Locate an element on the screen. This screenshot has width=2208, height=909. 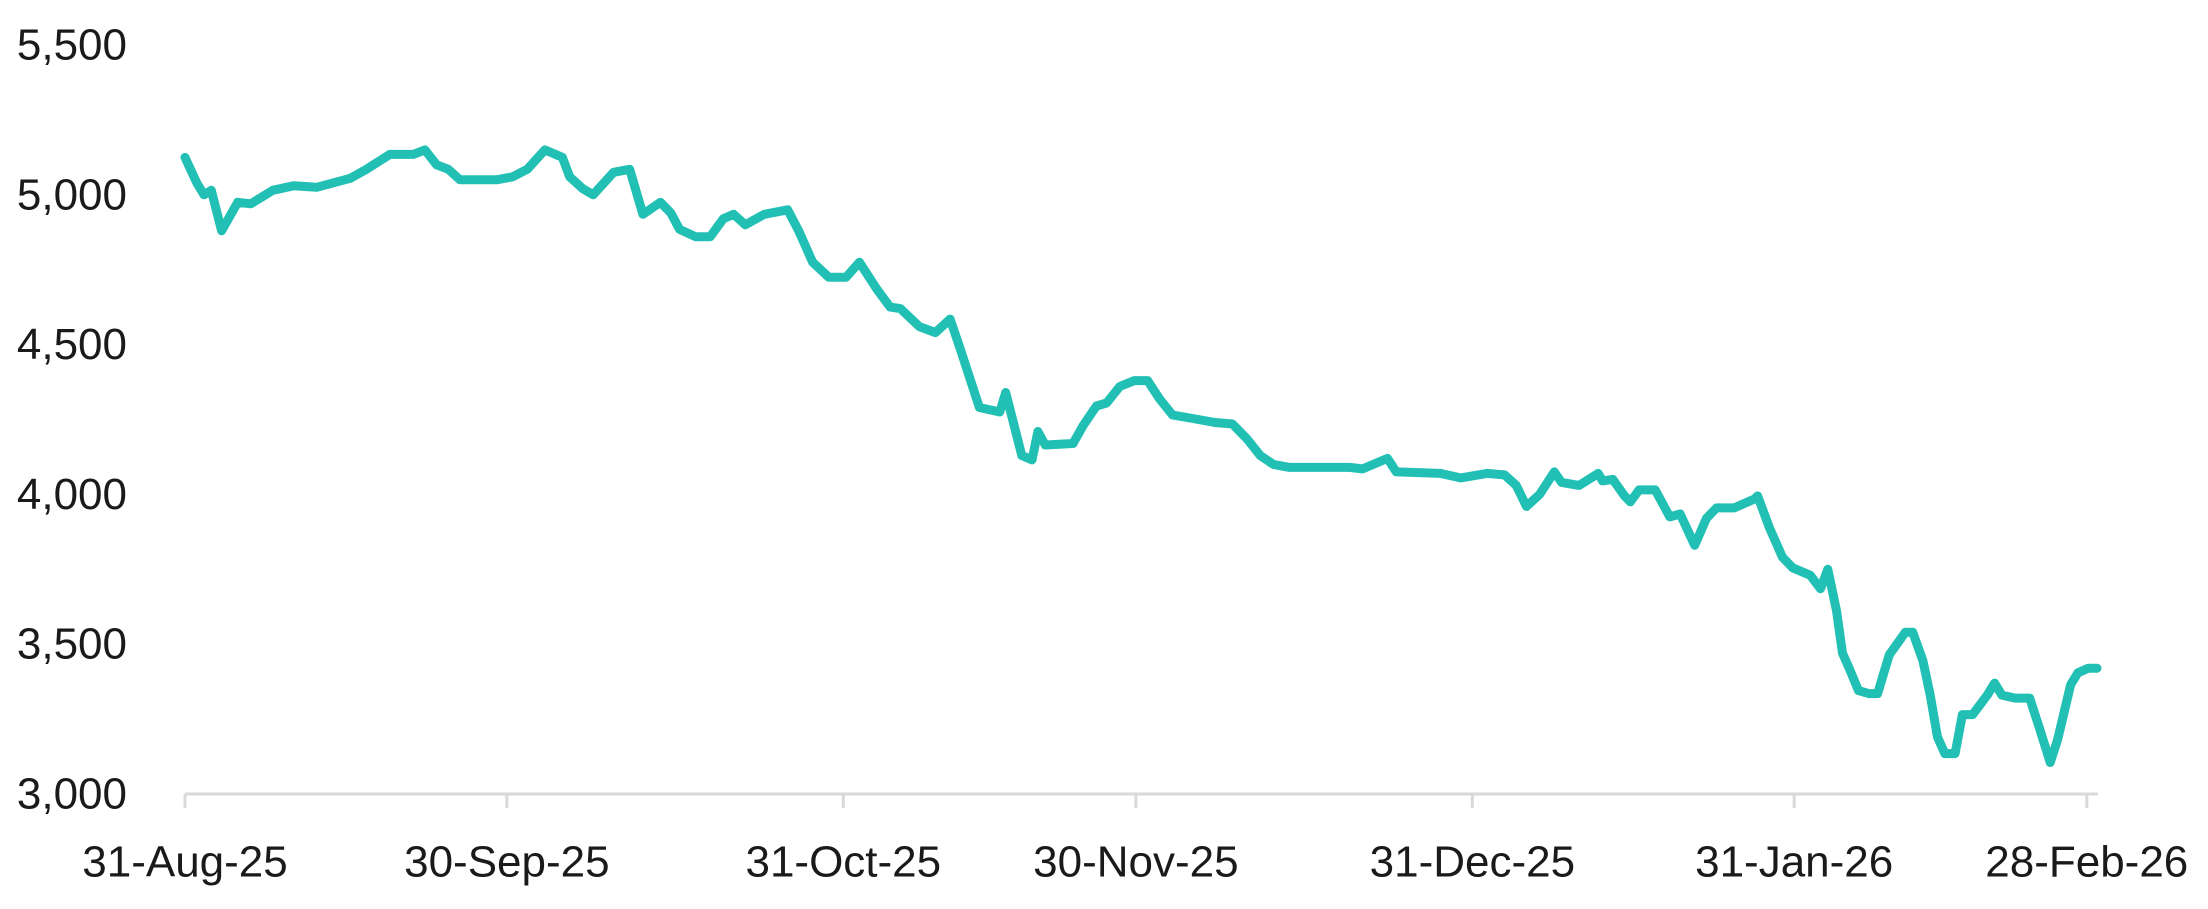
x-axis-tick-label: 31-Jan-26 is located at coordinates (1794, 862).